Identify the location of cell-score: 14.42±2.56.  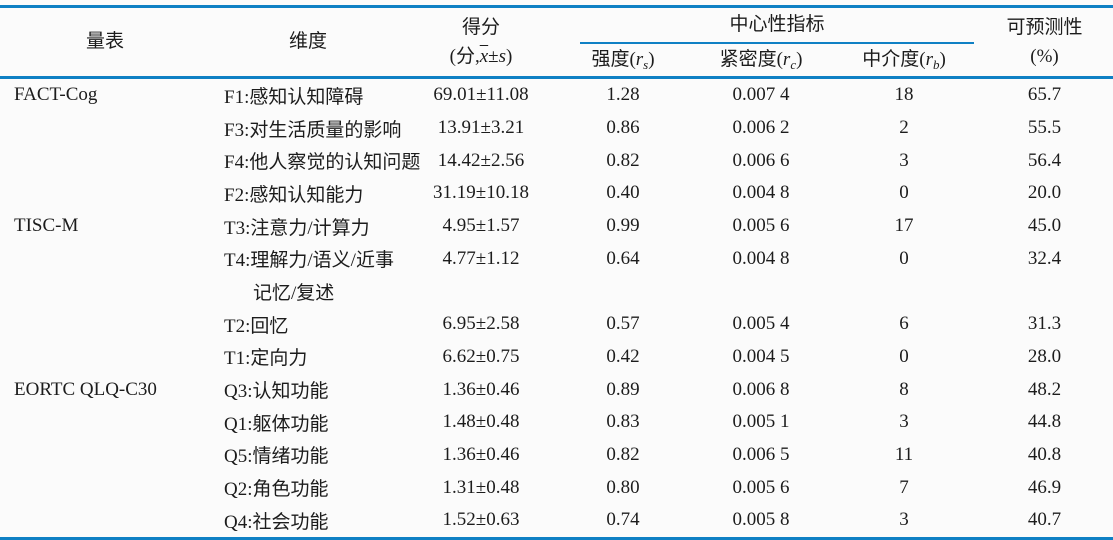
(481, 160).